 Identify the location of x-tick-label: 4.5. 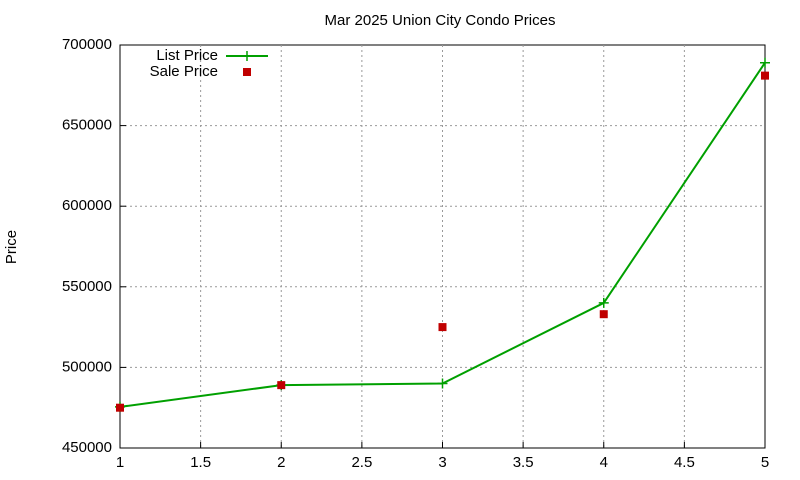
(684, 462).